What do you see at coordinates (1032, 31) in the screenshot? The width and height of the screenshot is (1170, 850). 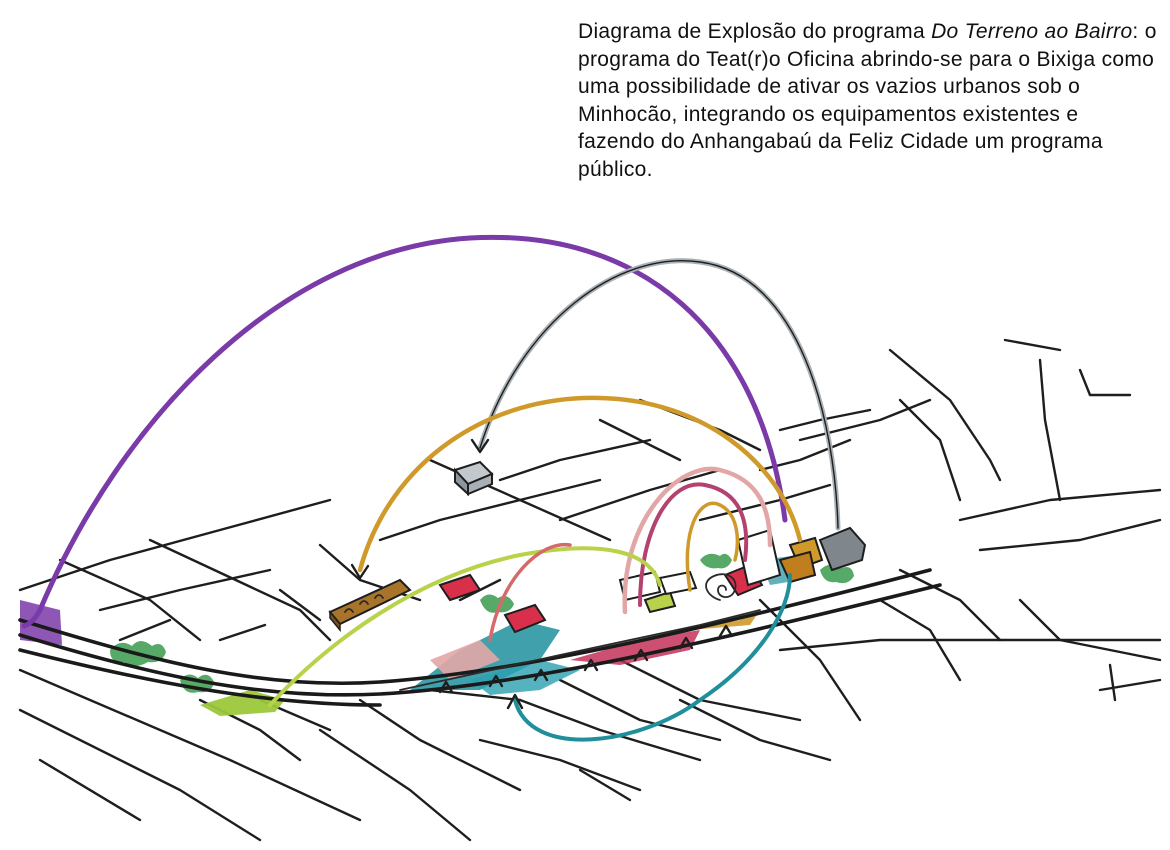 I see `caption-program-title: Do Terreno ao Bairro` at bounding box center [1032, 31].